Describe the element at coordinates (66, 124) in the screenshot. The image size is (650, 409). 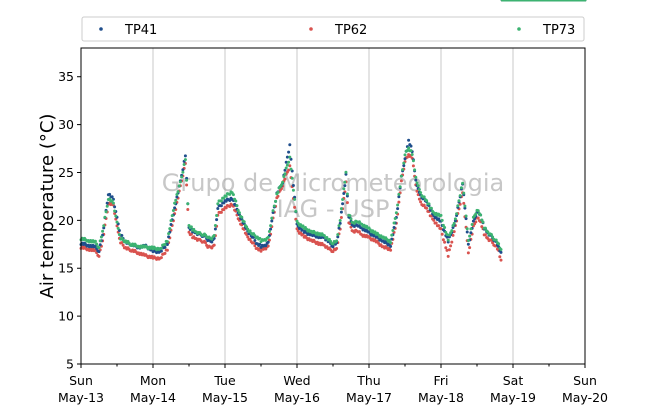
I see `y-tick-label-30: 30` at that location.